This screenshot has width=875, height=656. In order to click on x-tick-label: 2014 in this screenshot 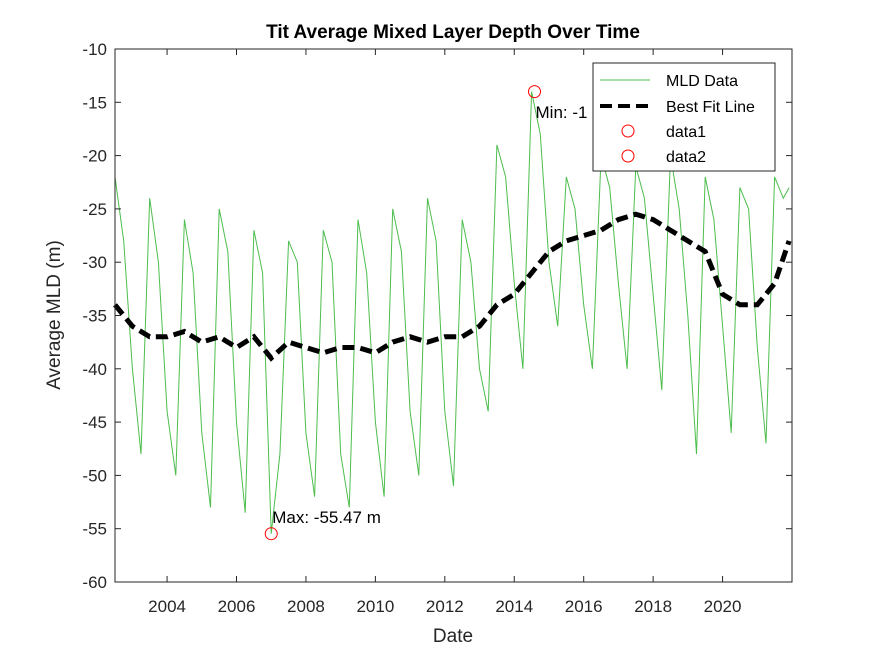, I will do `click(514, 606)`.